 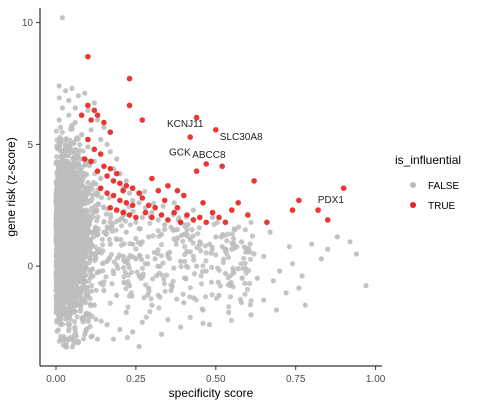 I want to click on gene-labels: KCNJ11 SLC30A8 GCK ABCC8 PDX1, so click(x=255, y=162).